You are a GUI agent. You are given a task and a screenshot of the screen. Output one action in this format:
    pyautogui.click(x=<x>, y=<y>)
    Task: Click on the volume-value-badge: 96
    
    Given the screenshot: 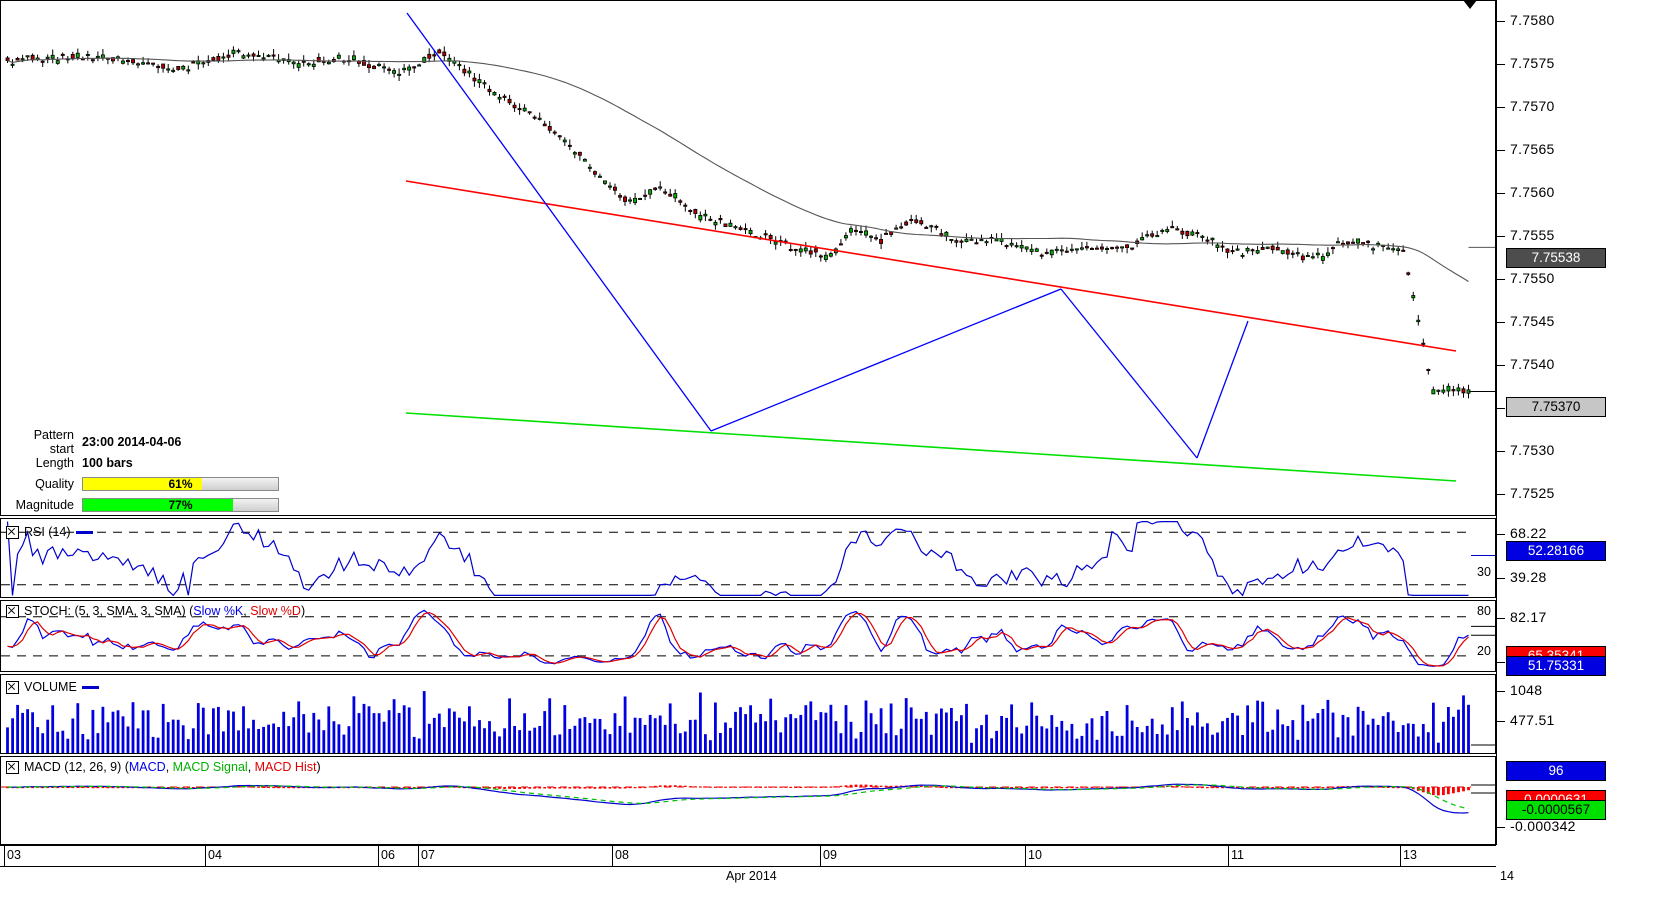 What is the action you would take?
    pyautogui.click(x=1556, y=771)
    